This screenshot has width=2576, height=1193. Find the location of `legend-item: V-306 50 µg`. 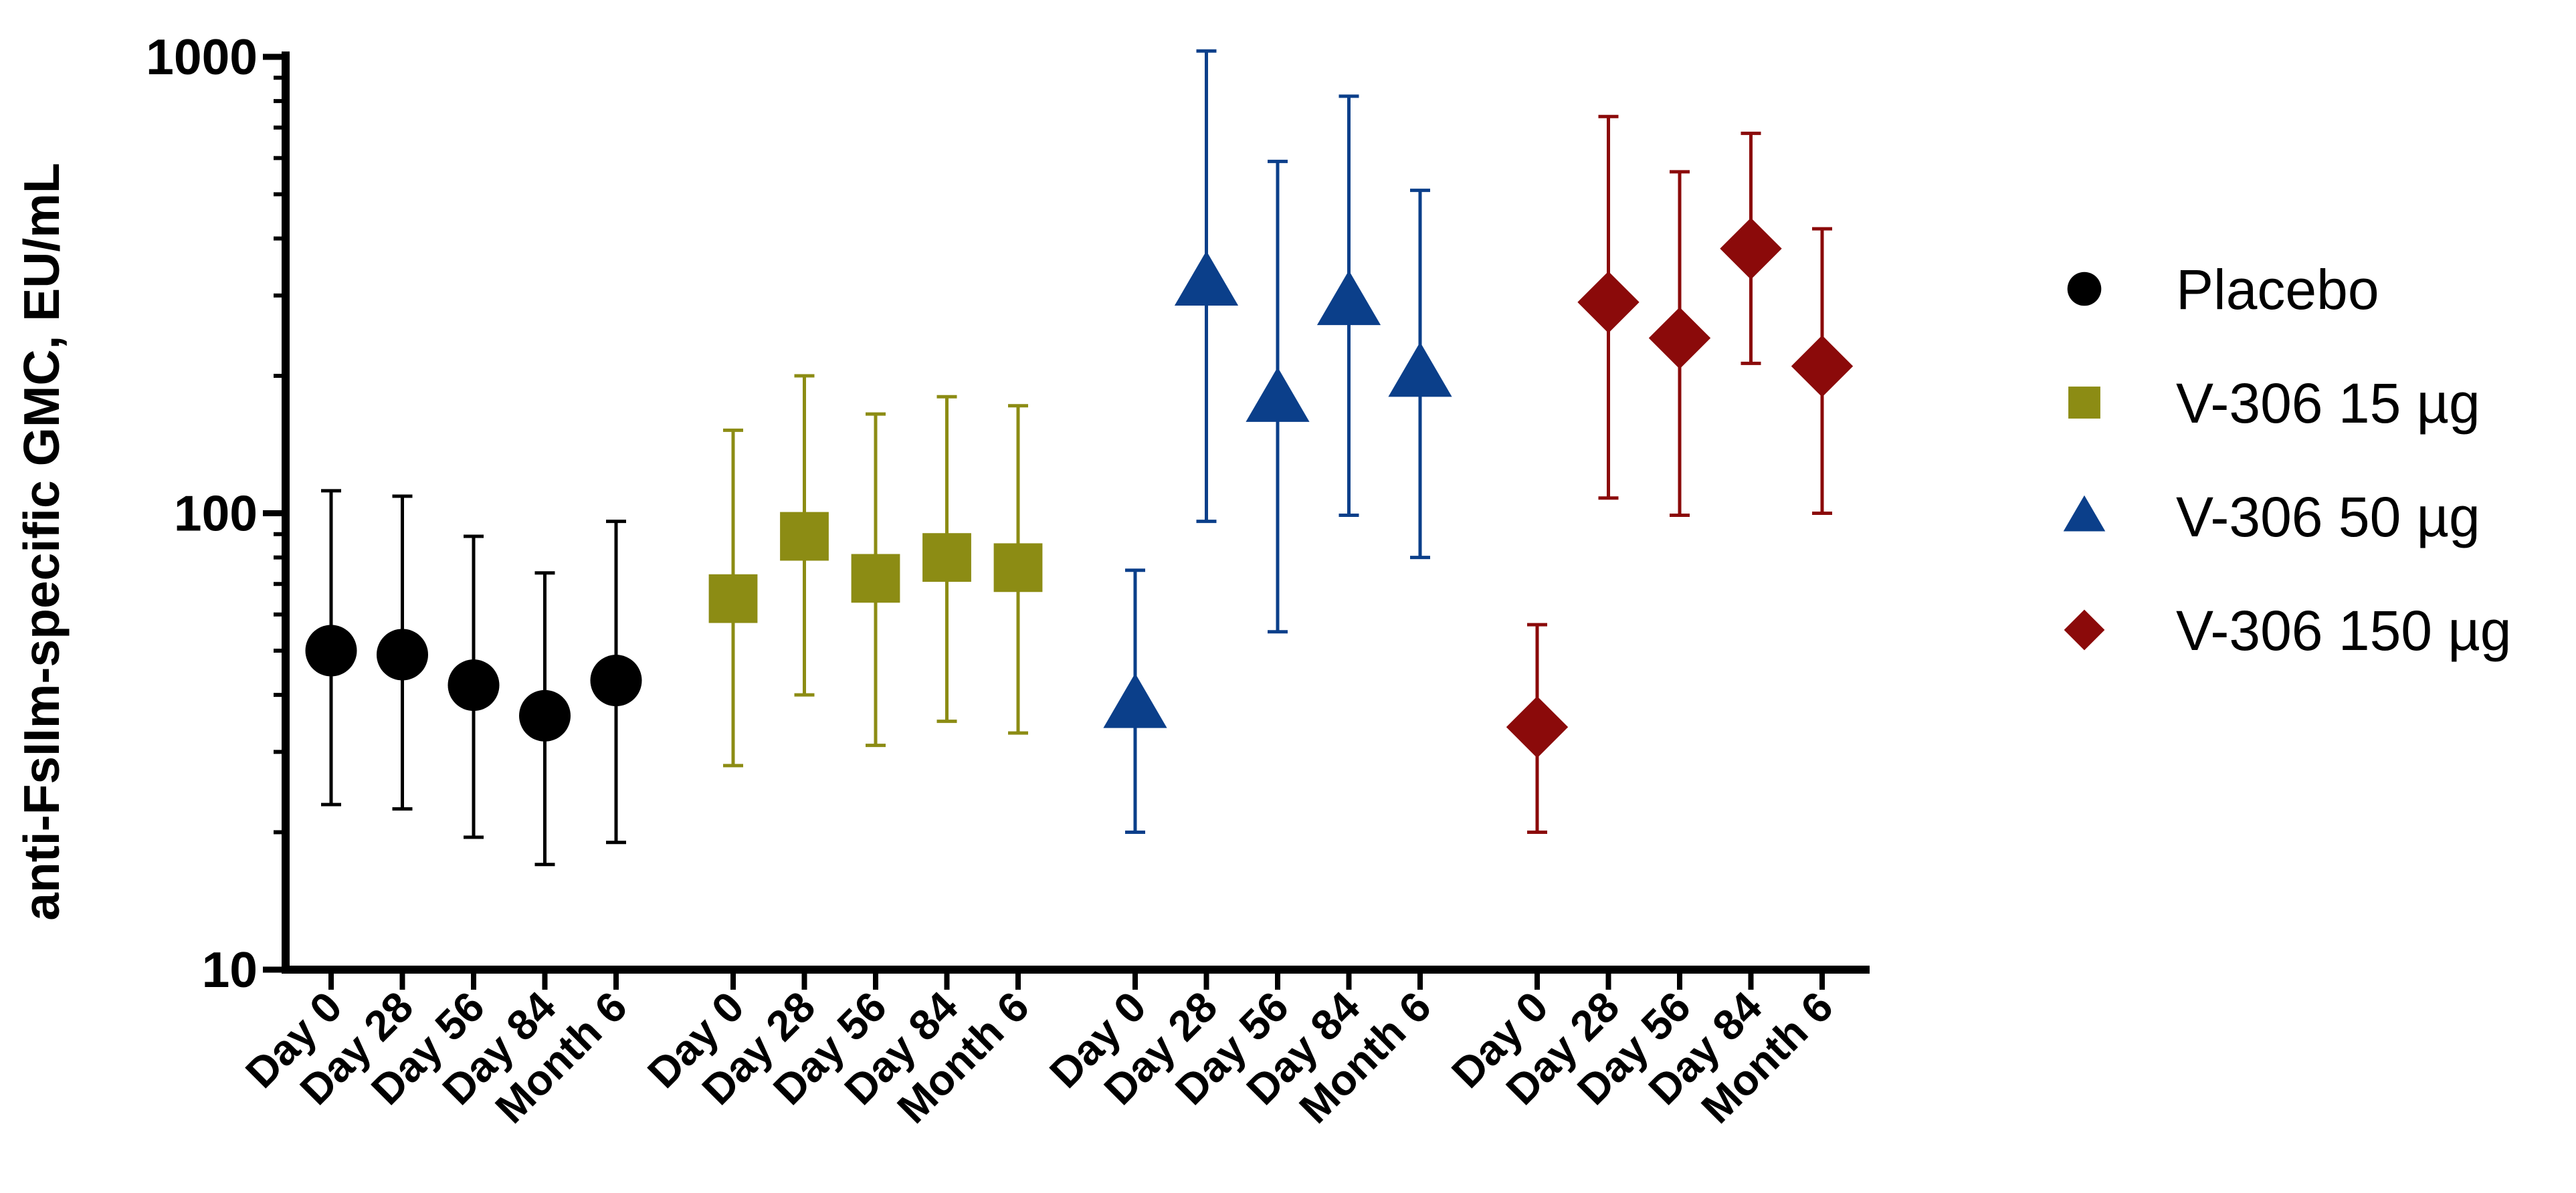

legend-item: V-306 50 µg is located at coordinates (2271, 516).